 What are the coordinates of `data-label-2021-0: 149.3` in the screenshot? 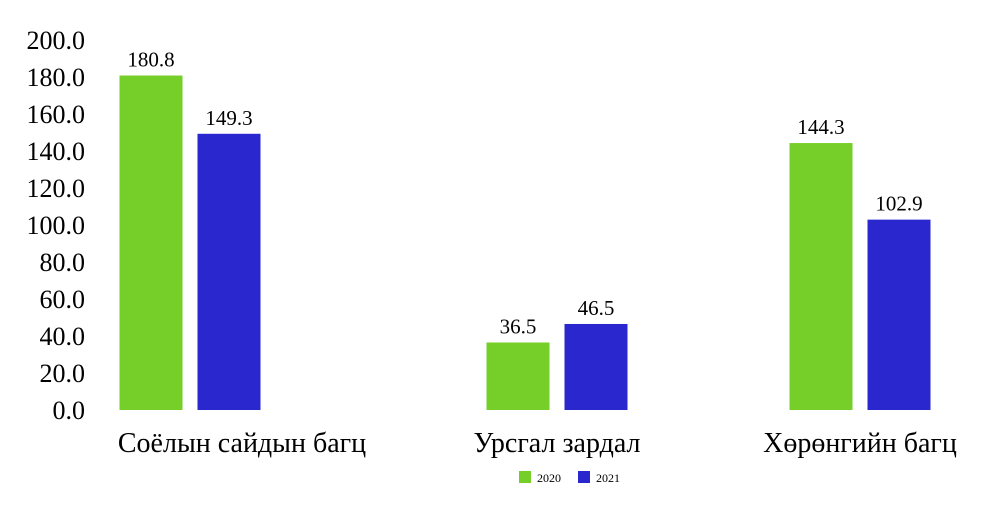 It's located at (228, 118).